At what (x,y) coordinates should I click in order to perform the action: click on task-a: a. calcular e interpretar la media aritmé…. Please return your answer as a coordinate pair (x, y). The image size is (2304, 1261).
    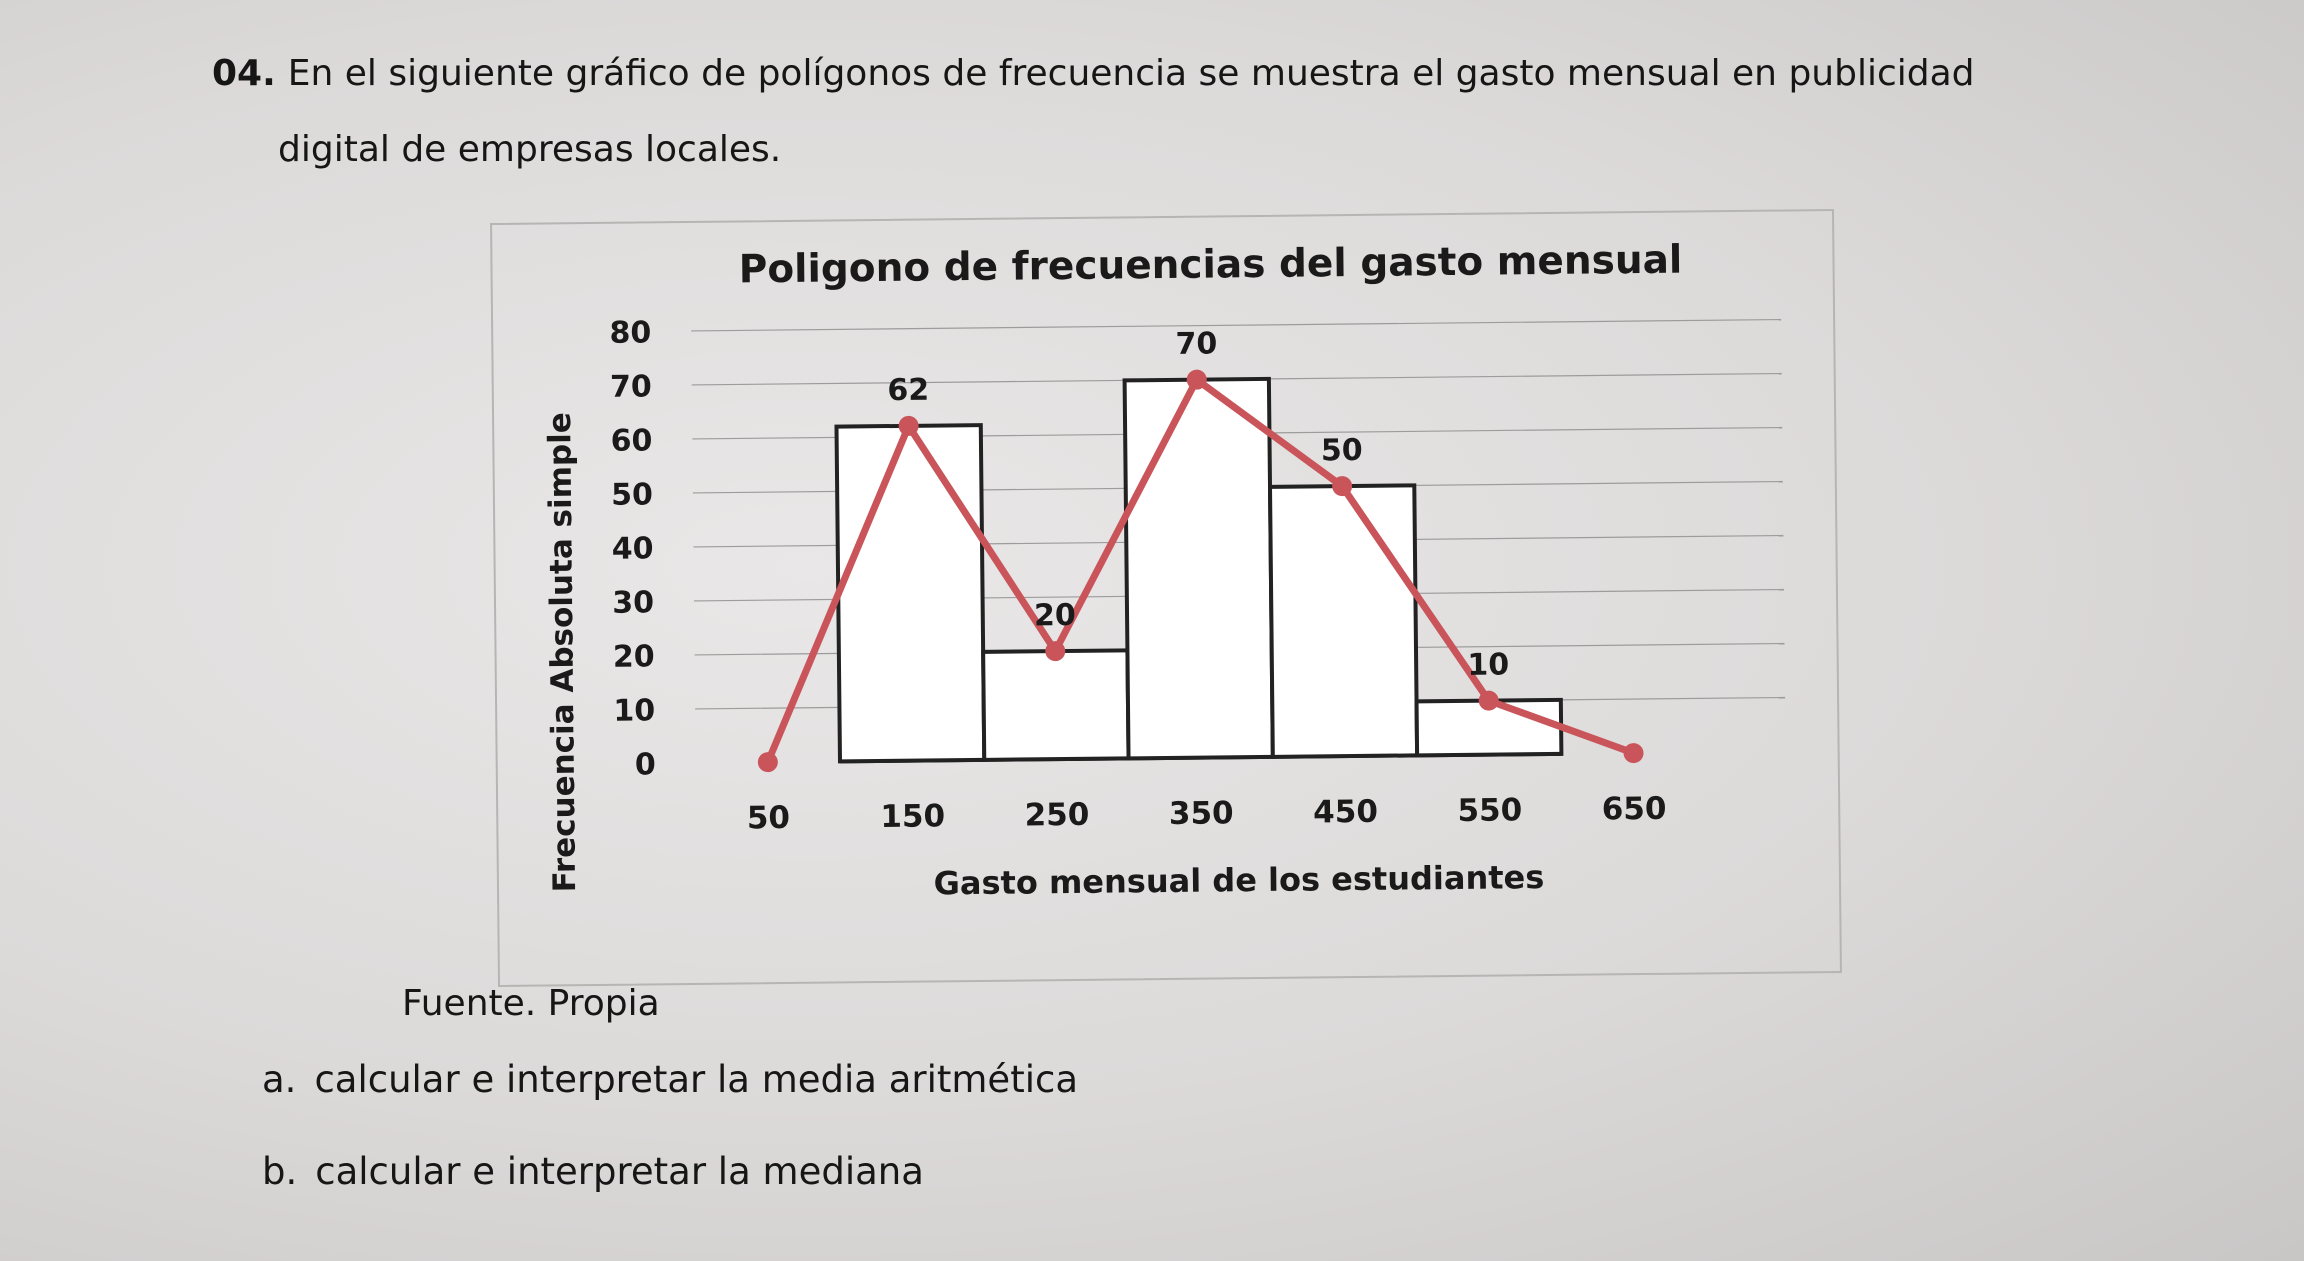
    Looking at the image, I should click on (670, 1079).